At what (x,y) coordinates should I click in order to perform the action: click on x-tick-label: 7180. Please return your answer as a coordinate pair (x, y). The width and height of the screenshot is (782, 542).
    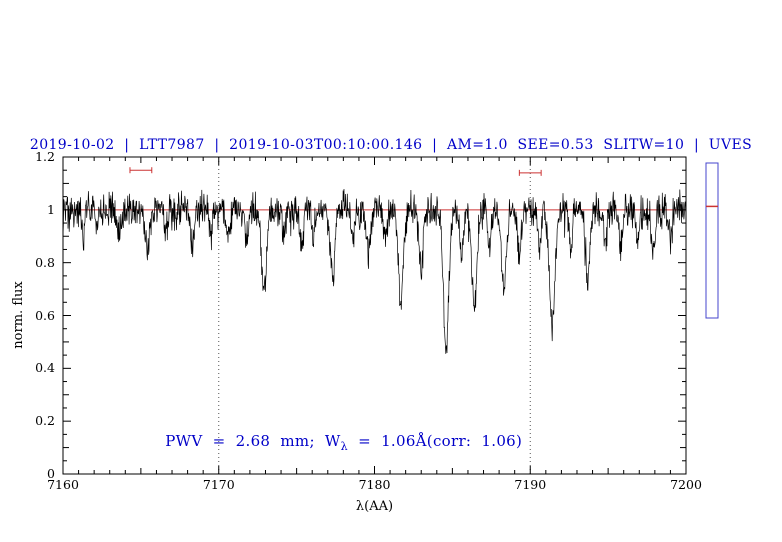
    Looking at the image, I should click on (375, 484).